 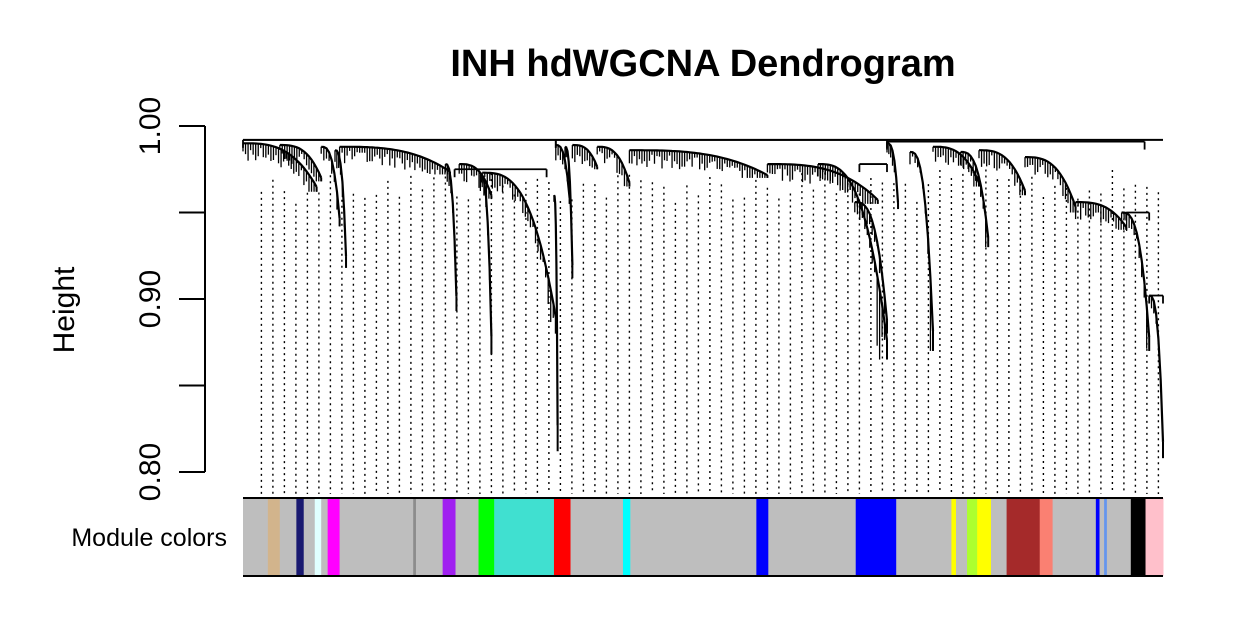 What do you see at coordinates (150, 299) in the screenshot?
I see `y-tick-label-2: 0.90` at bounding box center [150, 299].